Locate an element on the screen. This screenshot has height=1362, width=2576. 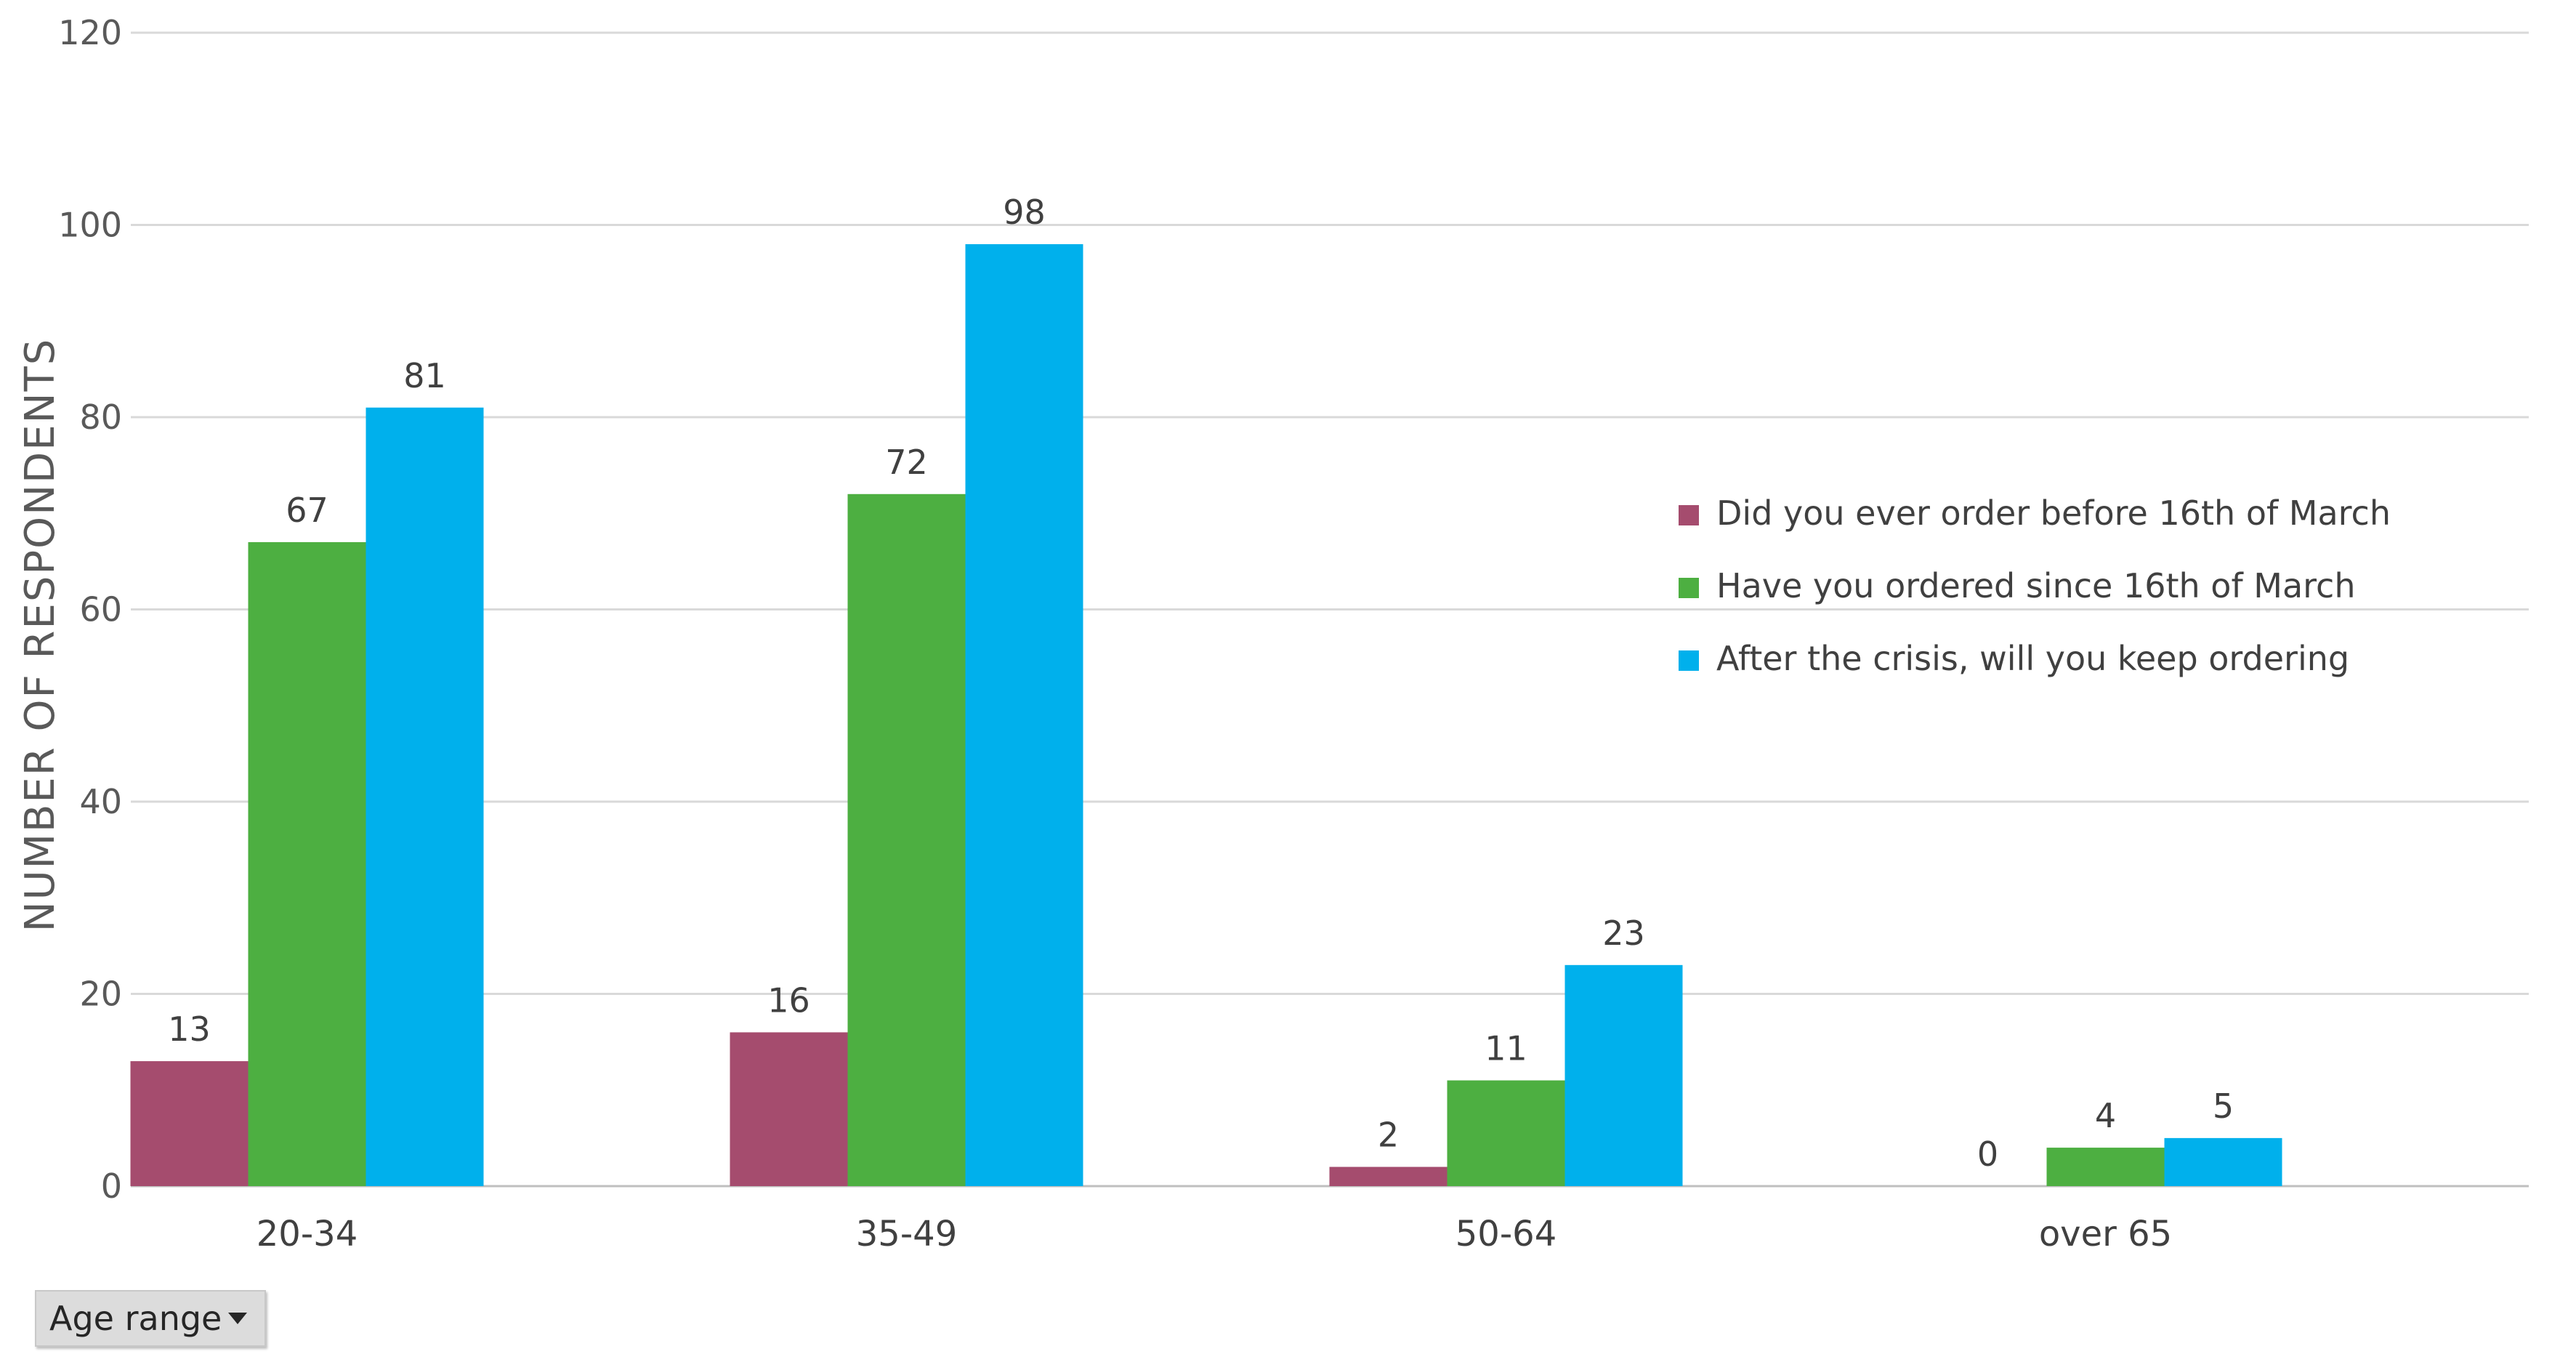
y-axis-title: NUMBER OF RESPONDENTS is located at coordinates (41, 635).